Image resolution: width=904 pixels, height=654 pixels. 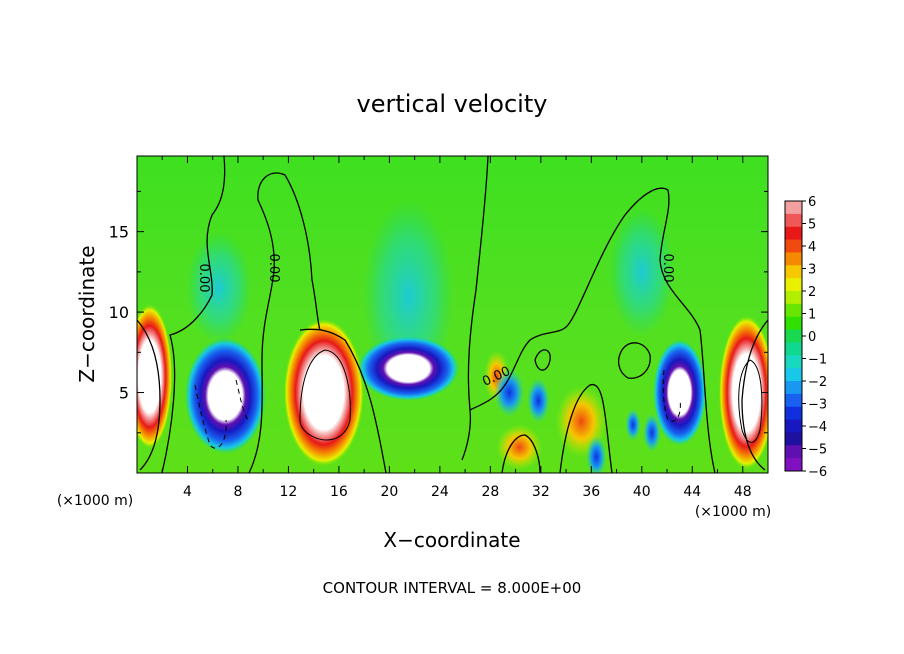 I want to click on colorbar, so click(x=793, y=336).